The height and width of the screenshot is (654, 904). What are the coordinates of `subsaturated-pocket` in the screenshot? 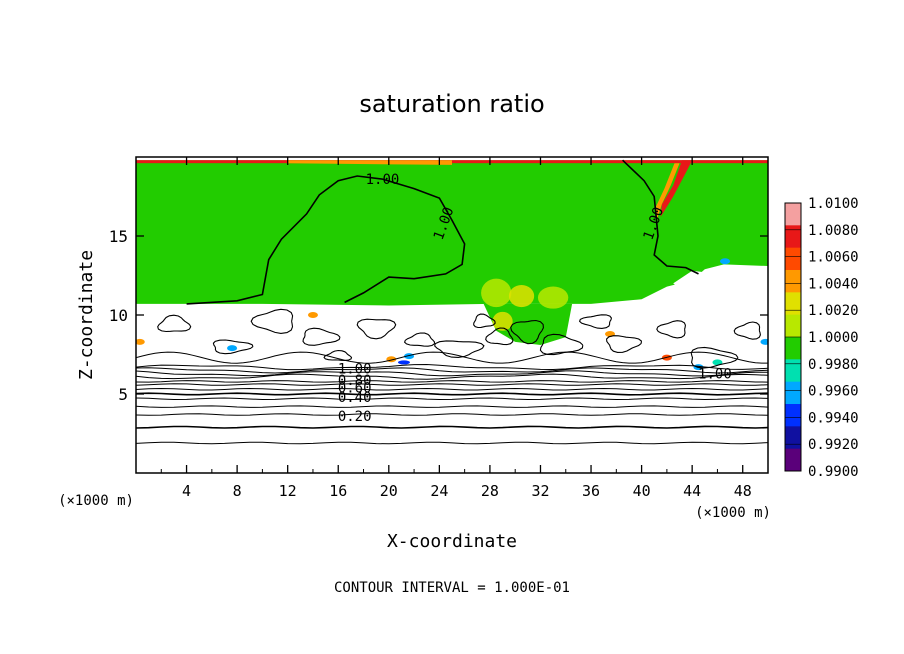 It's located at (720, 283).